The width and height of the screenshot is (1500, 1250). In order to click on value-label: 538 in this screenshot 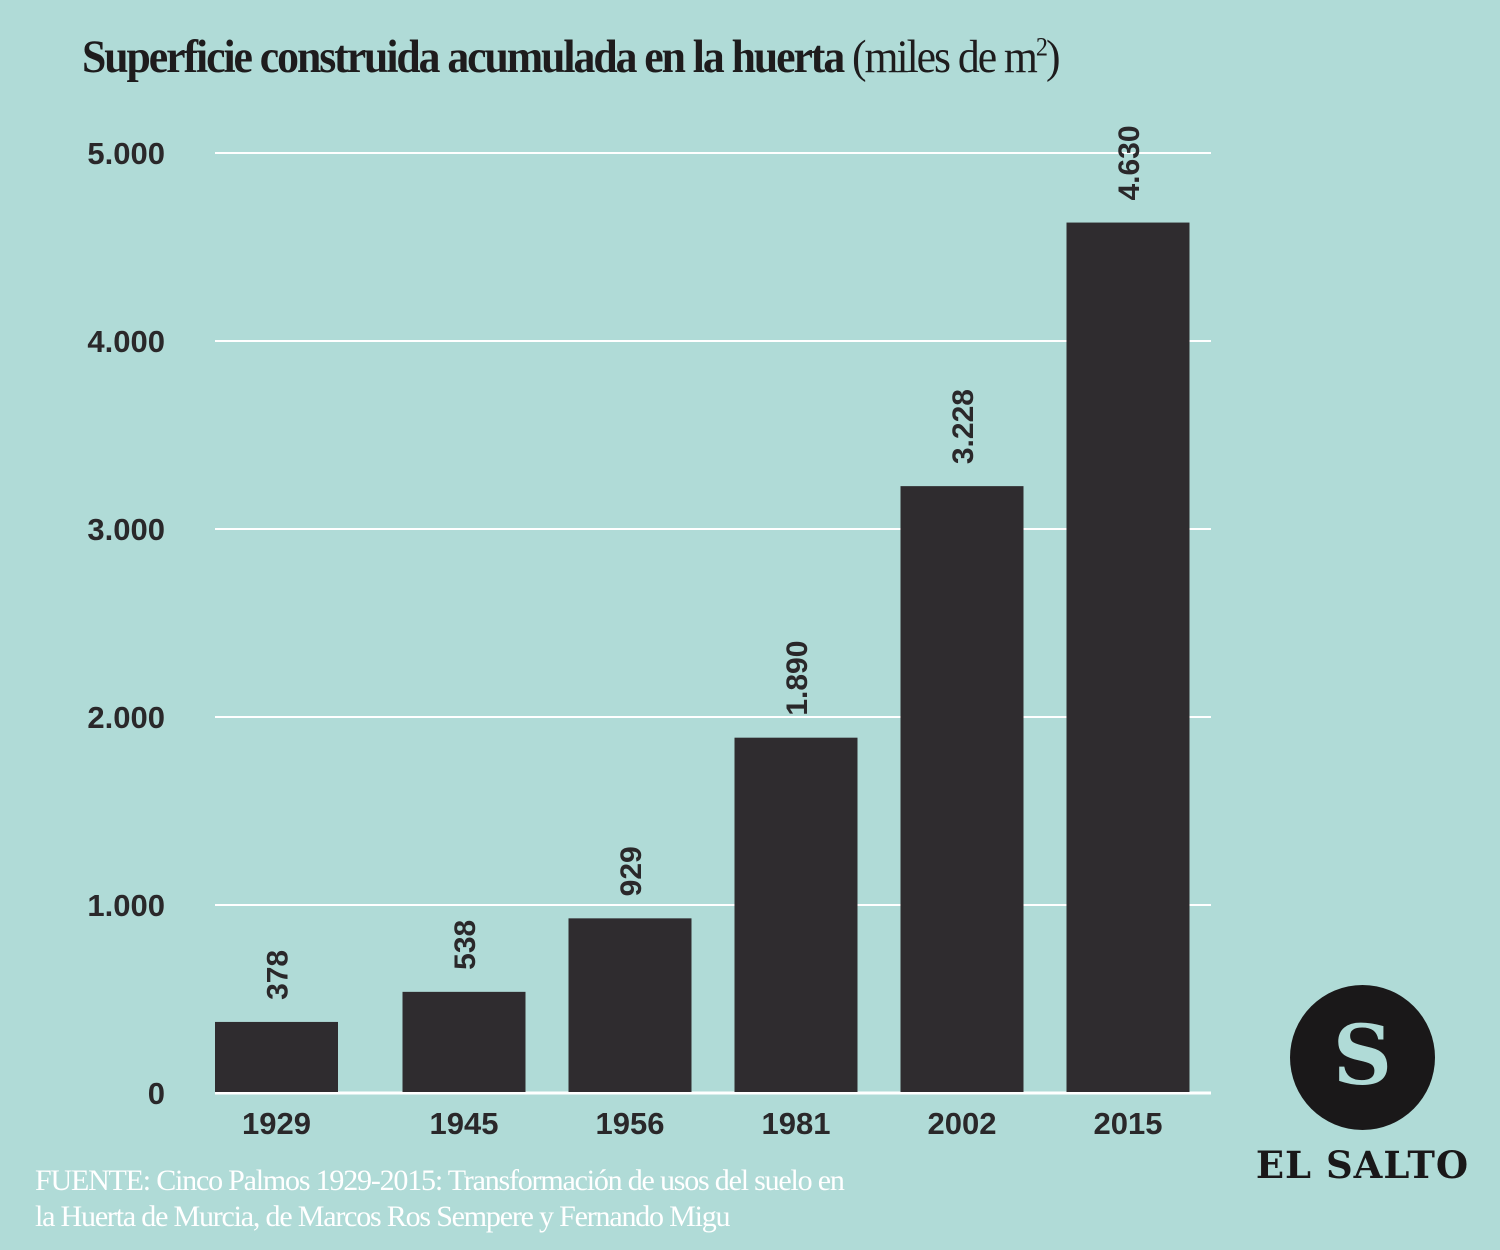, I will do `click(465, 945)`.